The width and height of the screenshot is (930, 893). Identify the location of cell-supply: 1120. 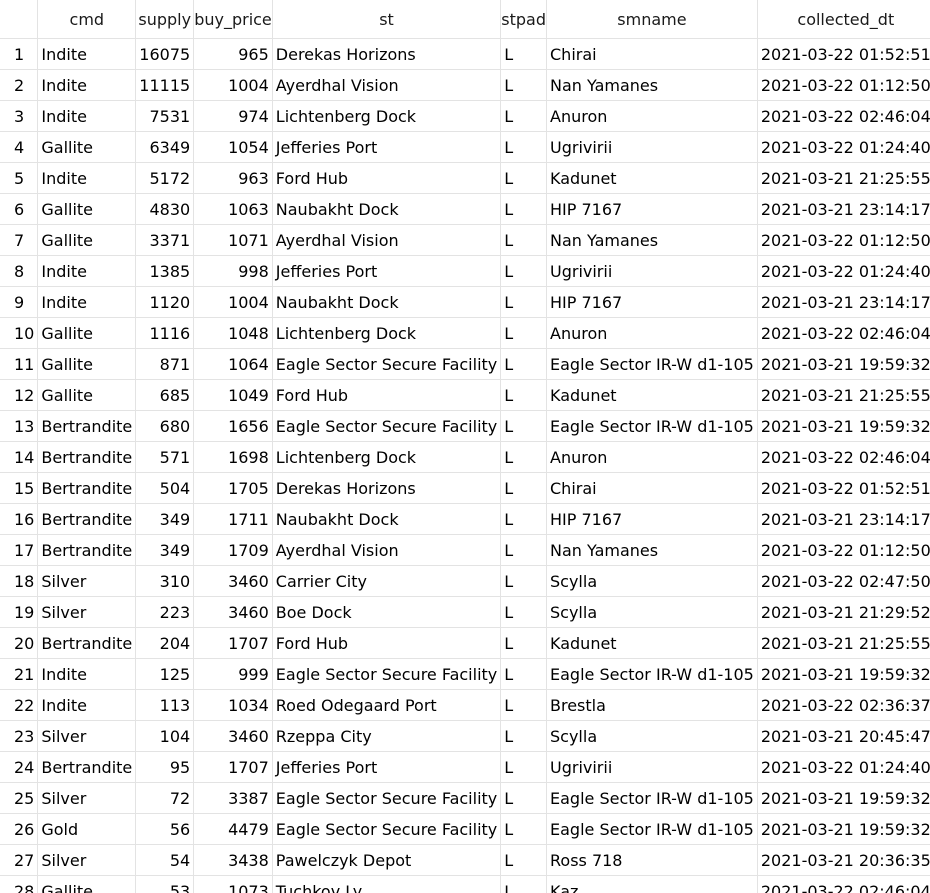
(165, 302).